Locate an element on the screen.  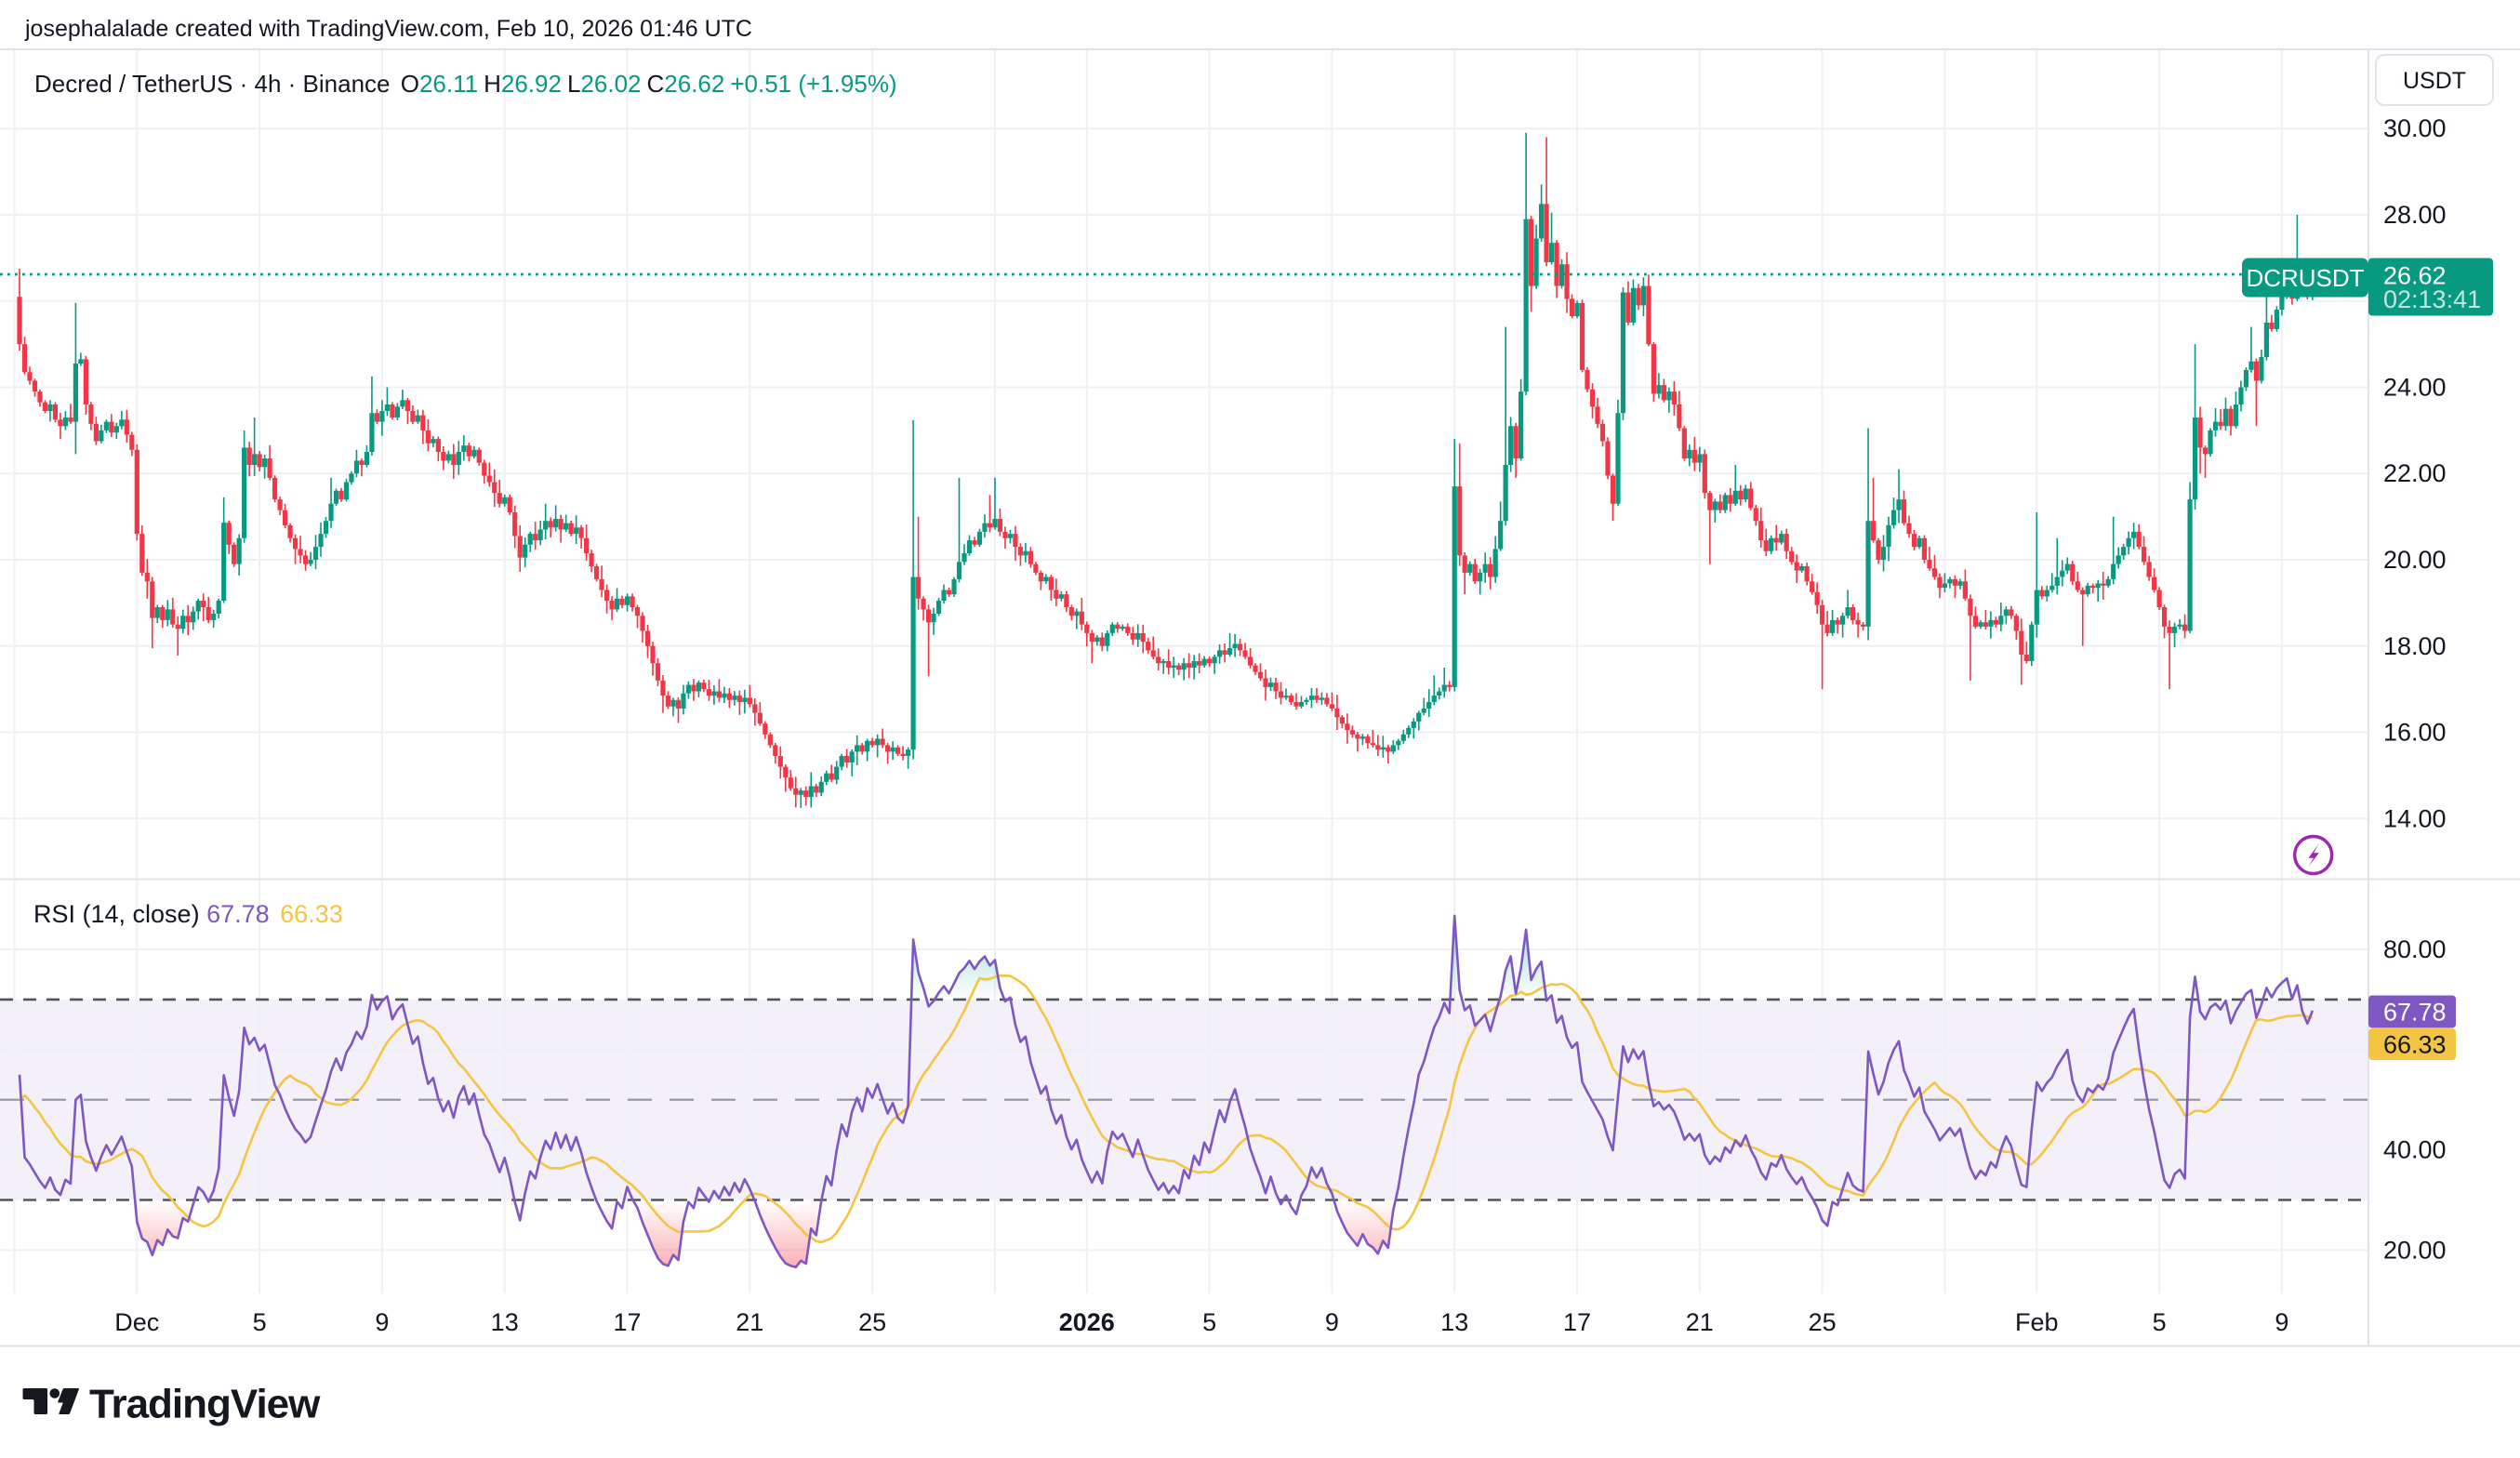
svg-text: USDT is located at coordinates (2434, 81).